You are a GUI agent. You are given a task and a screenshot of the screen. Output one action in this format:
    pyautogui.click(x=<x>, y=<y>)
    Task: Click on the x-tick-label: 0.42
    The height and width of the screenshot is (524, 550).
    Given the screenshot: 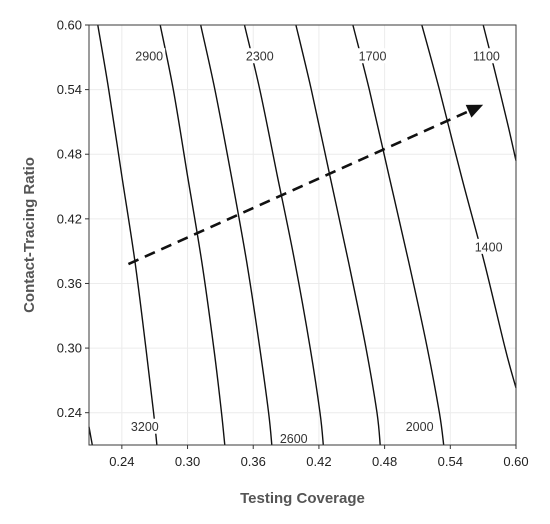 What is the action you would take?
    pyautogui.click(x=318, y=461)
    